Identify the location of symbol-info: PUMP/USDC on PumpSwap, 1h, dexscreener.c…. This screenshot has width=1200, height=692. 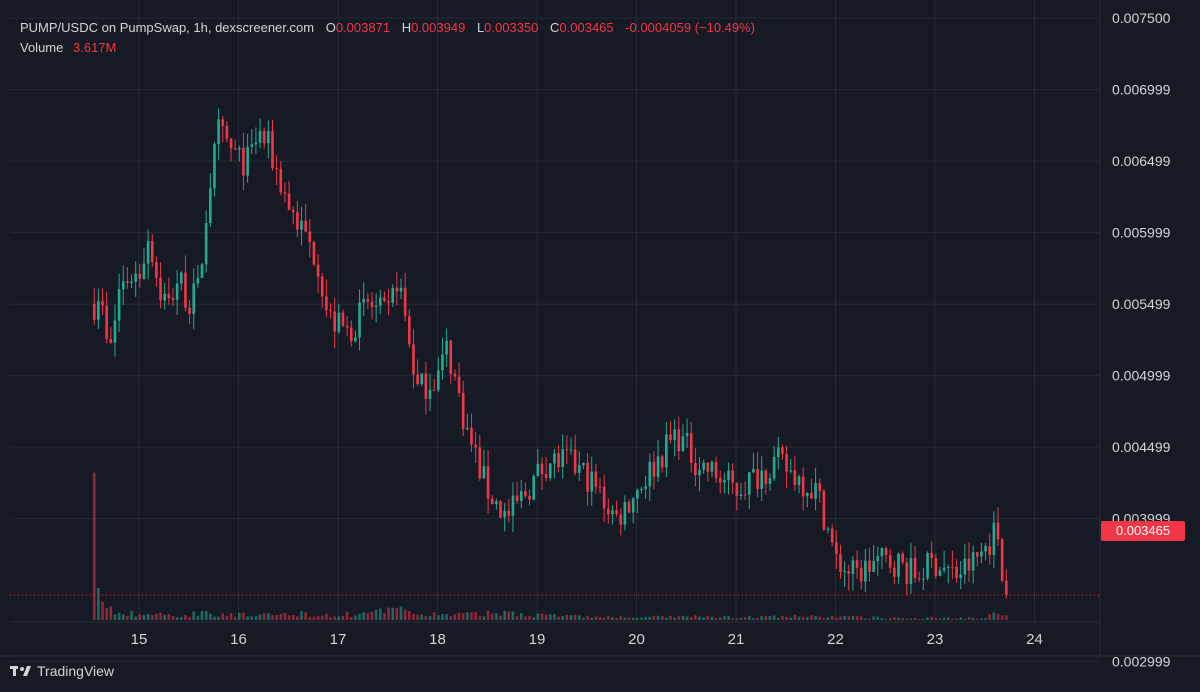
(167, 27).